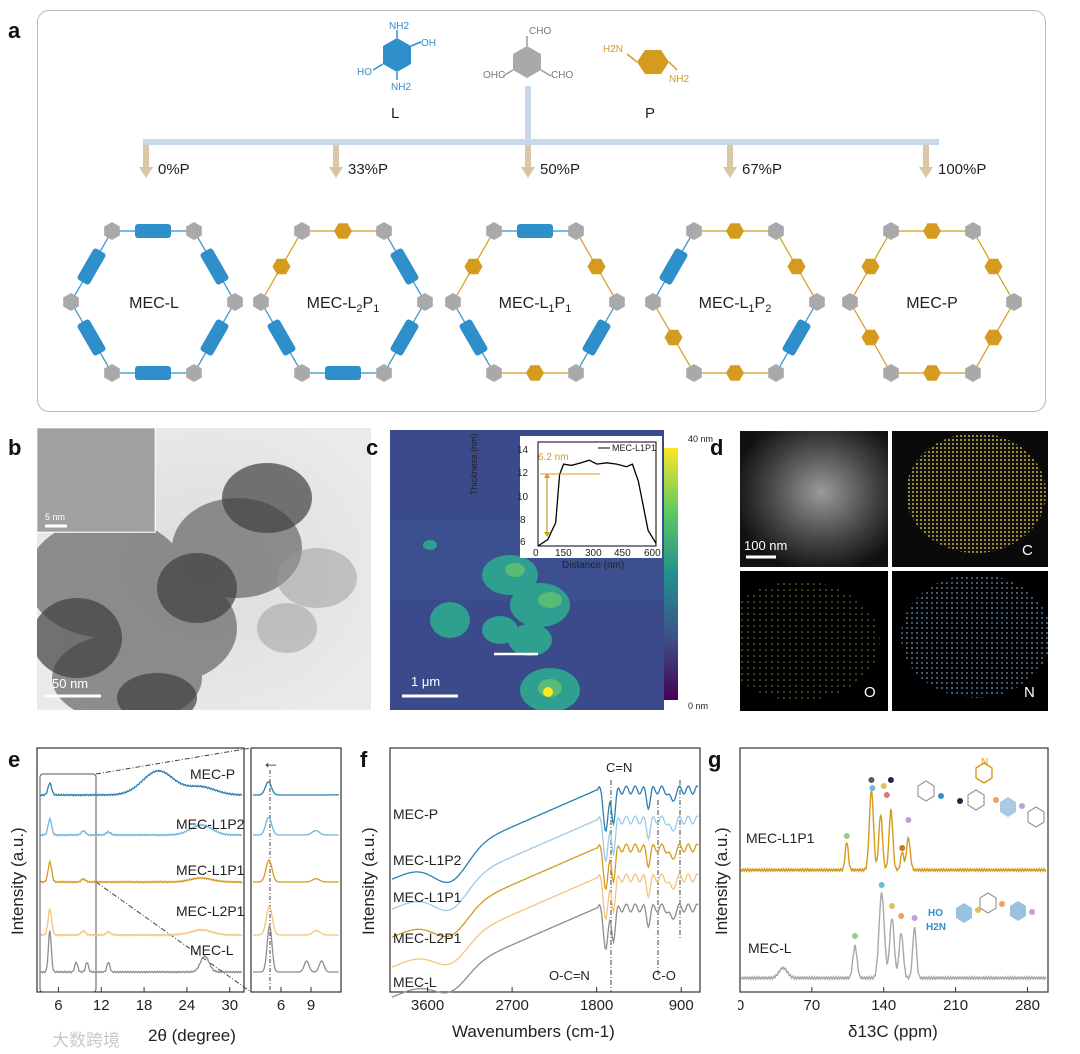 The image size is (1080, 1054). Describe the element at coordinates (893, 880) in the screenshot. I see `panel-g-nmr-chart: 0 70 140 210 280` at that location.